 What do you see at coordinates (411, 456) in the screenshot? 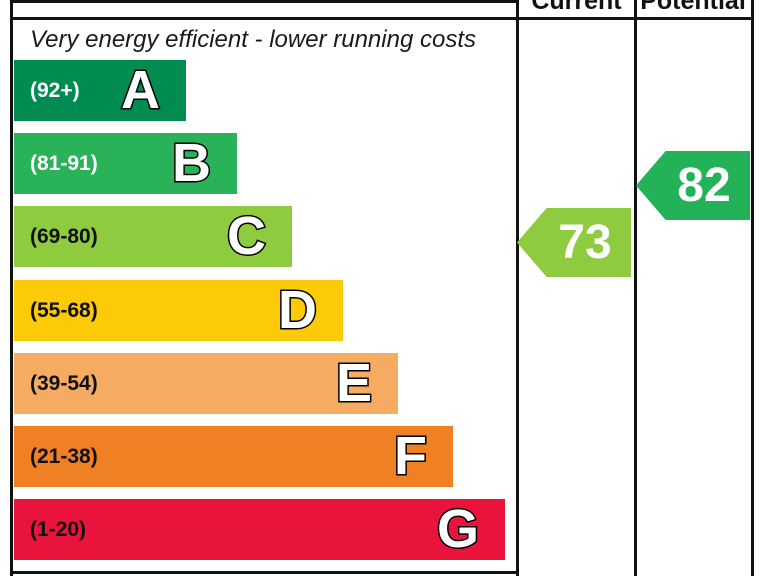
I see `band-f-letter: F` at bounding box center [411, 456].